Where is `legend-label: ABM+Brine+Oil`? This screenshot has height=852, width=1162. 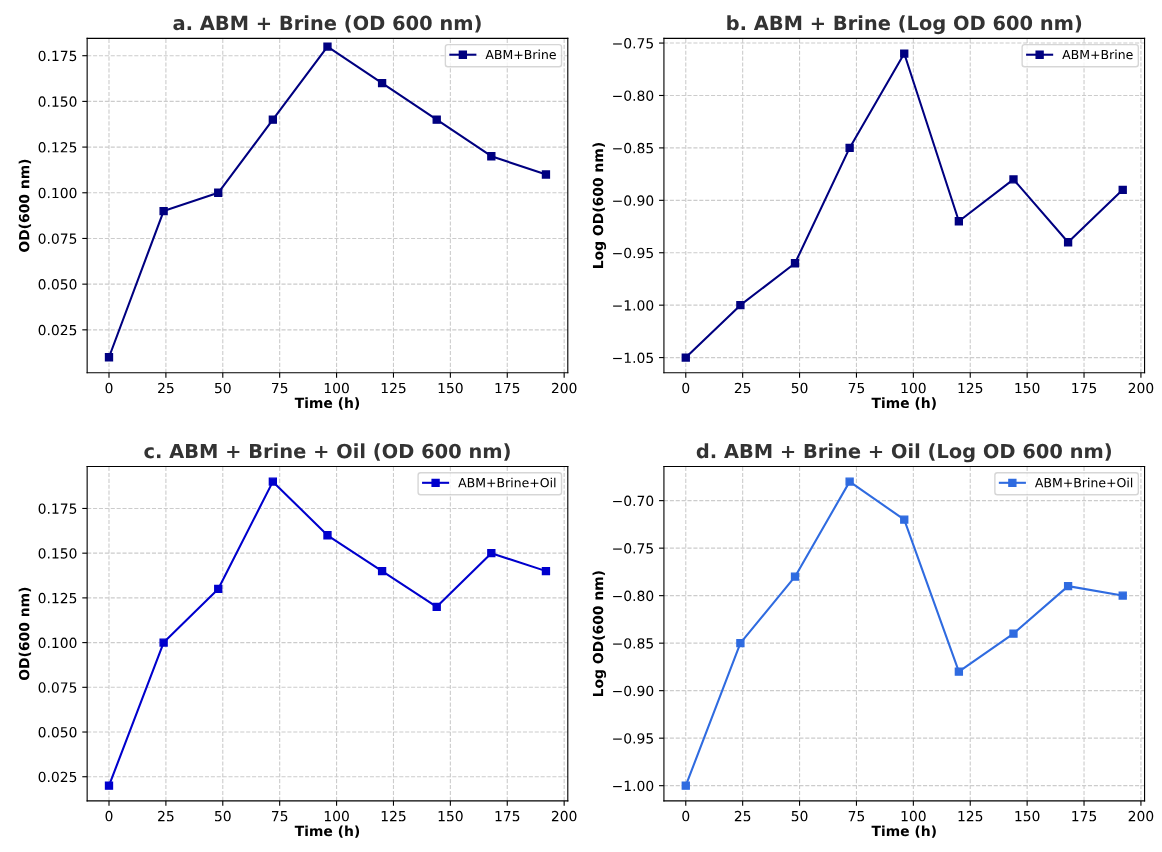 legend-label: ABM+Brine+Oil is located at coordinates (507, 482).